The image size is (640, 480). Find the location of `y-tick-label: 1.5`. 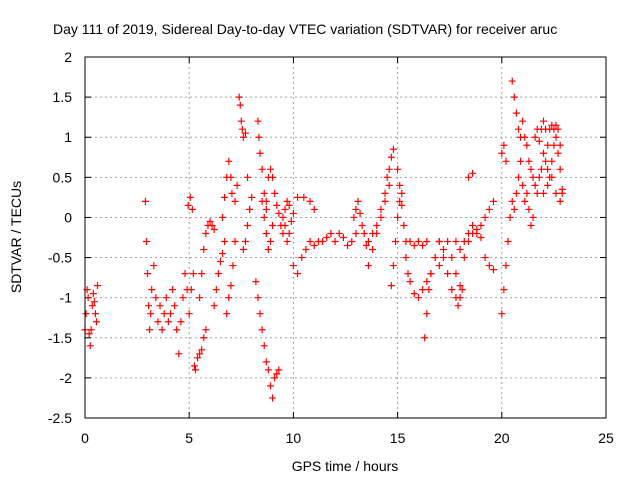

y-tick-label: 1.5 is located at coordinates (63, 97).